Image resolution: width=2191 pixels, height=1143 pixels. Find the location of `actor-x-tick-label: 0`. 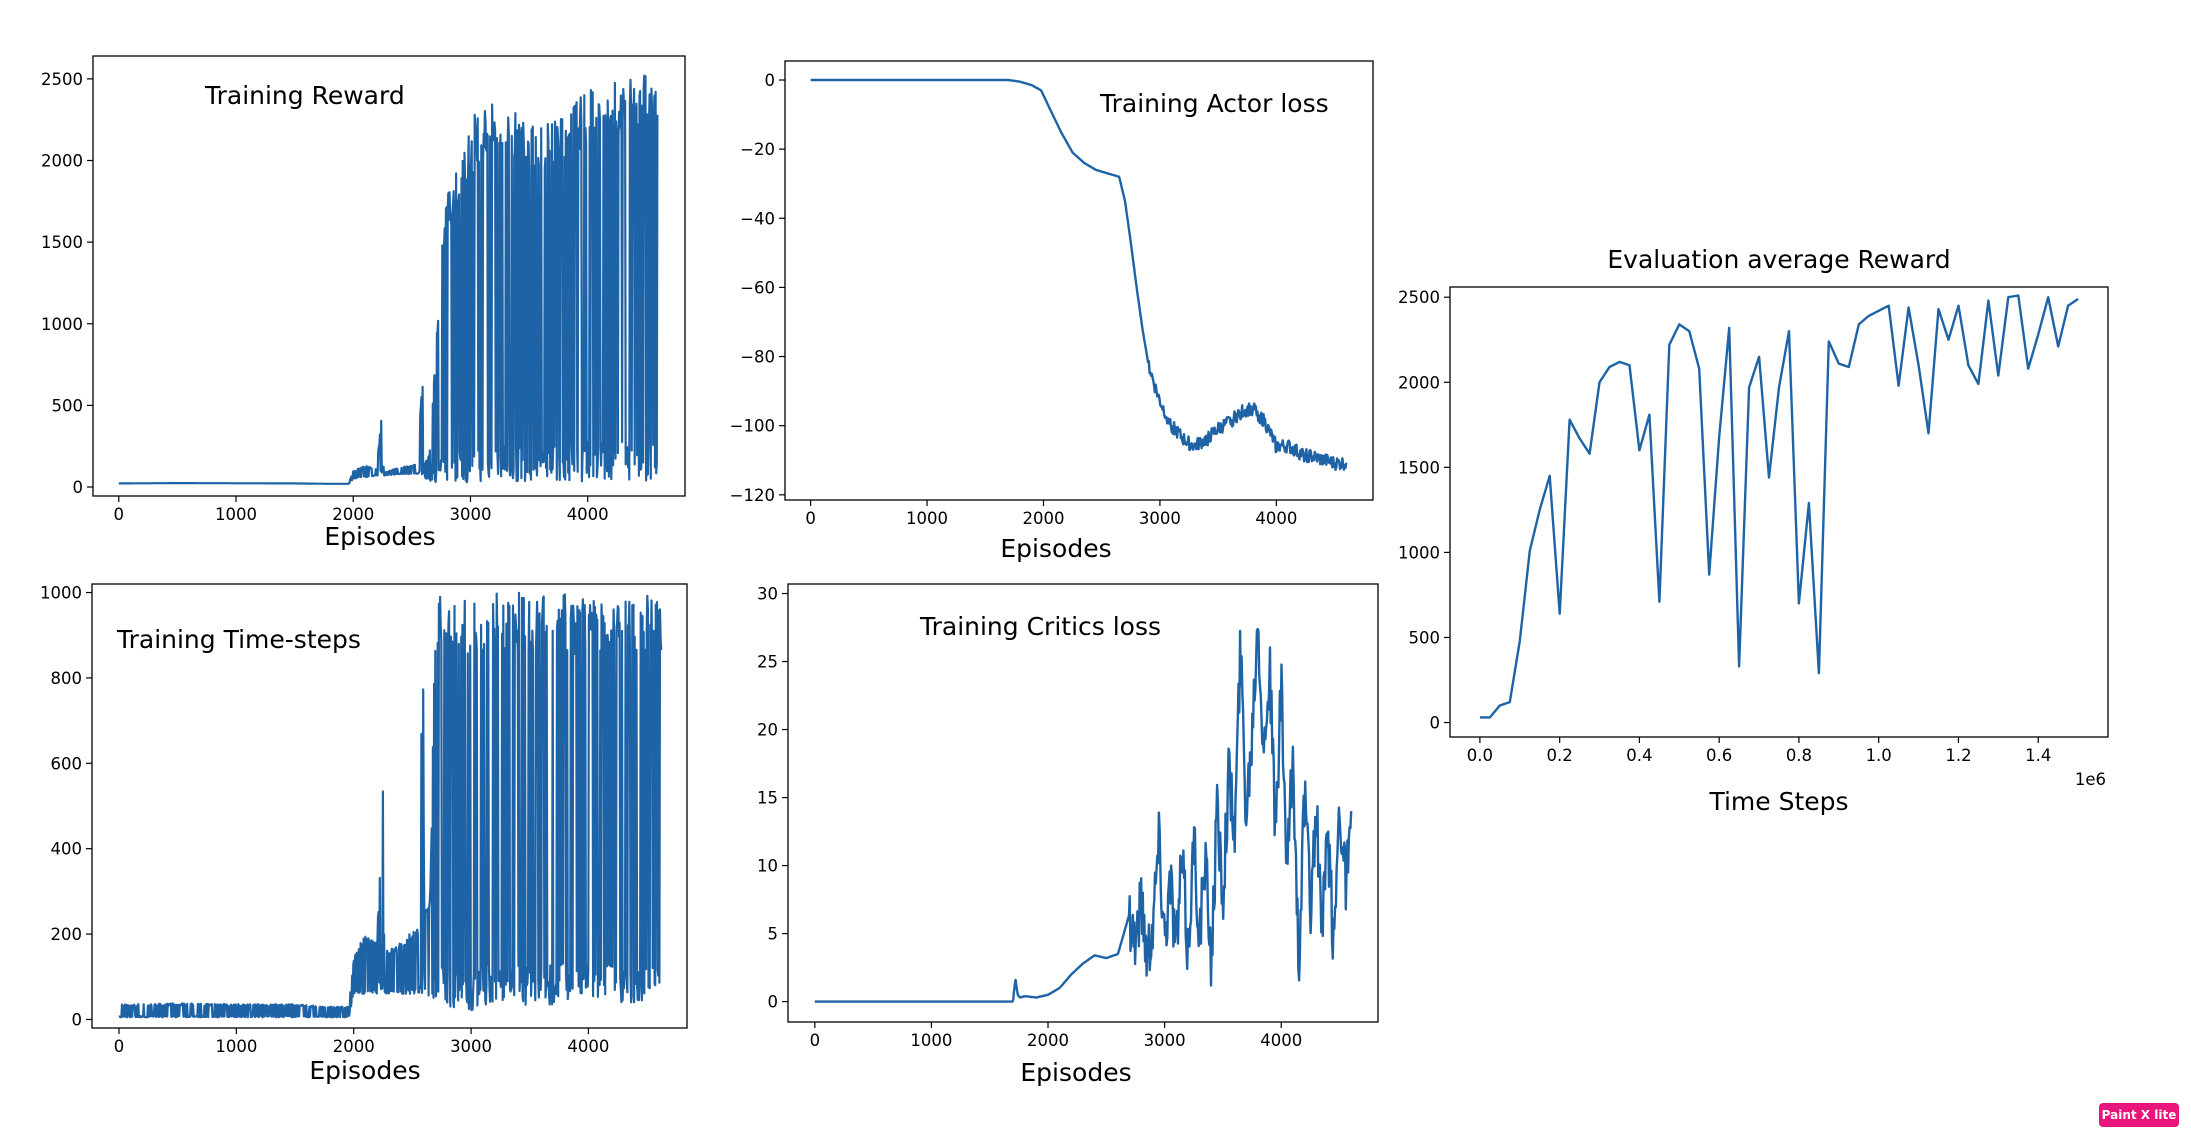

actor-x-tick-label: 0 is located at coordinates (810, 518).